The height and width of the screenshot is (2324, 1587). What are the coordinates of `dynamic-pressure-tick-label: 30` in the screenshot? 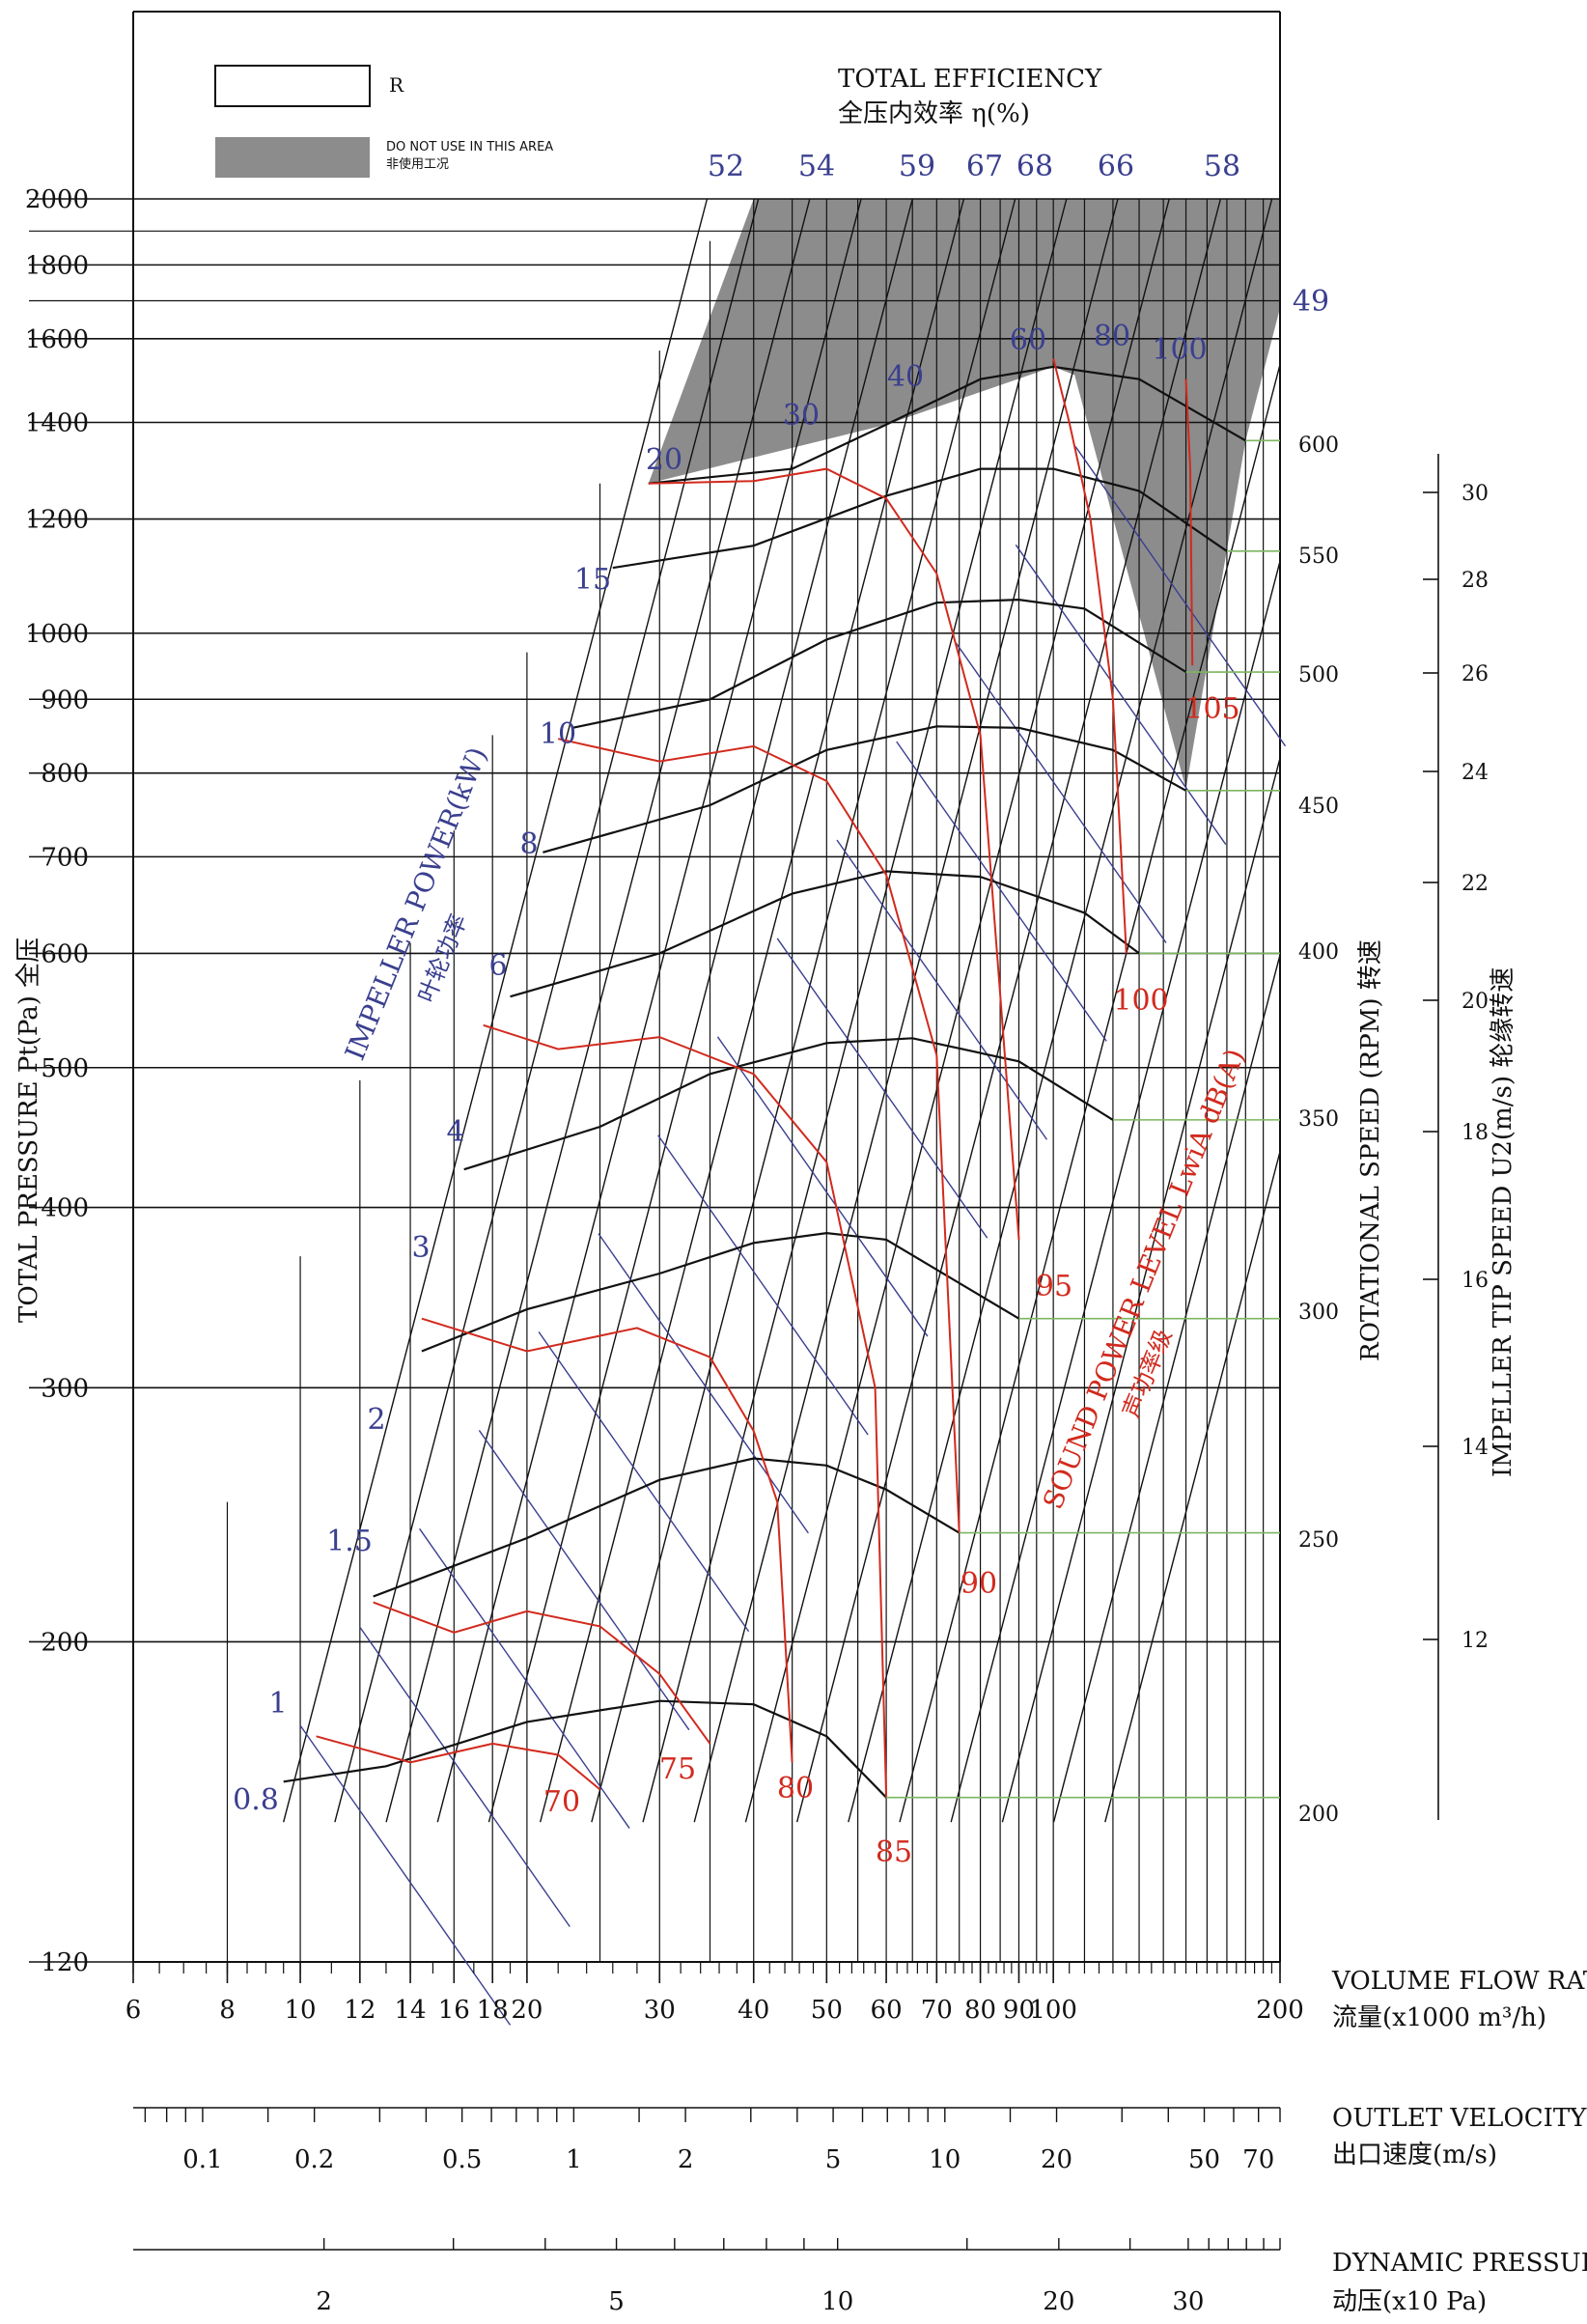 It's located at (1188, 2302).